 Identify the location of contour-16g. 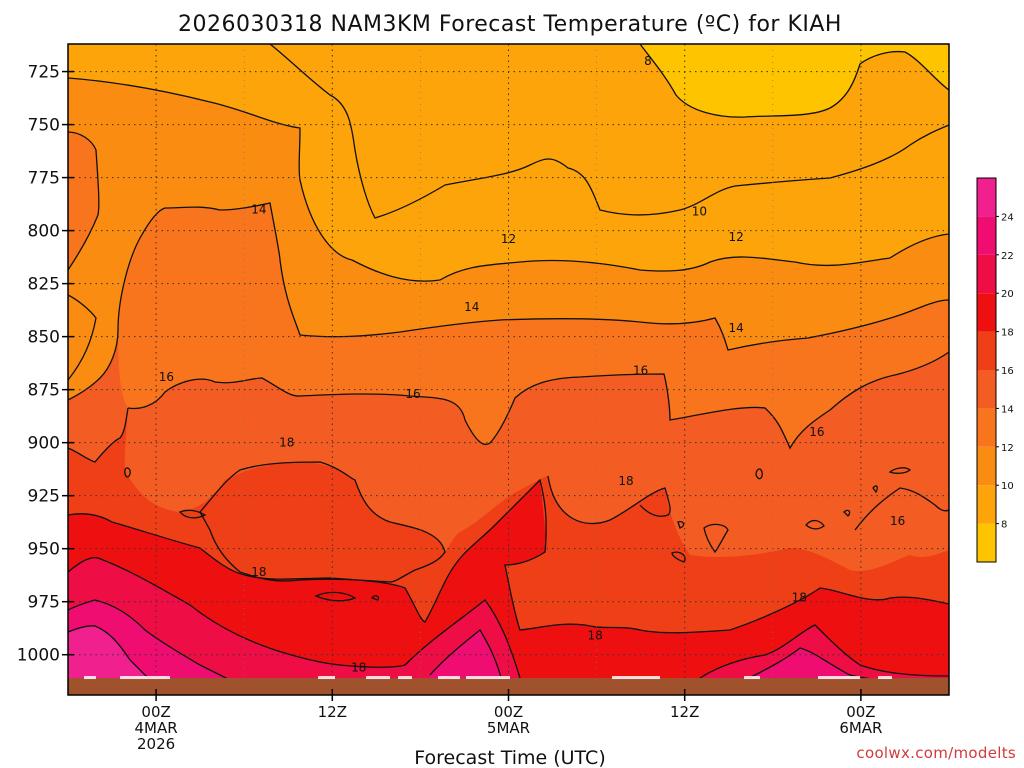
(900, 470).